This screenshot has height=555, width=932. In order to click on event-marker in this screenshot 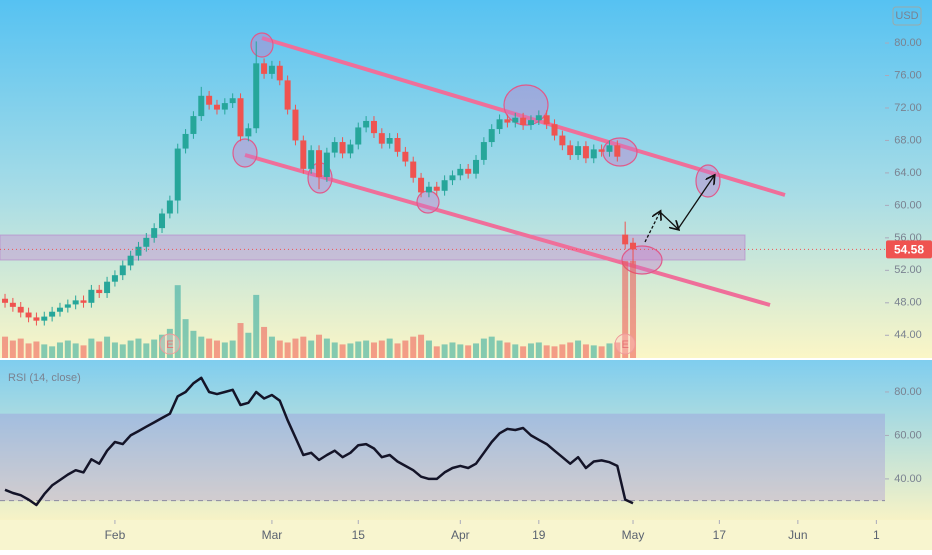, I will do `click(170, 344)`.